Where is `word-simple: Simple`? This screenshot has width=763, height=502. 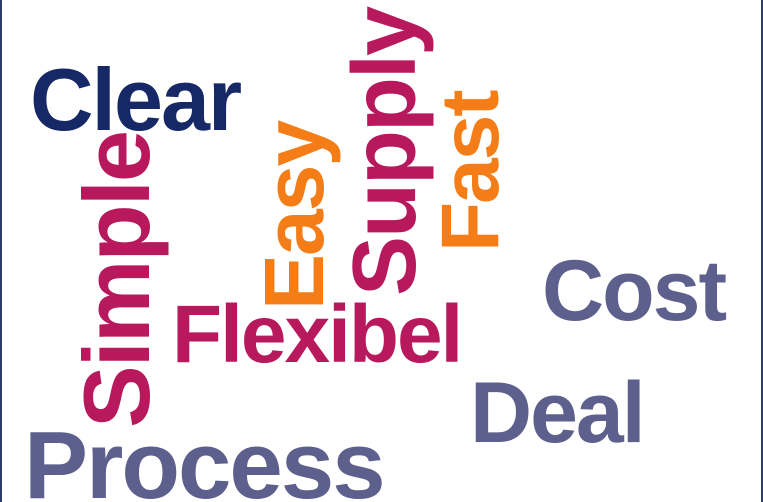 word-simple: Simple is located at coordinates (116, 279).